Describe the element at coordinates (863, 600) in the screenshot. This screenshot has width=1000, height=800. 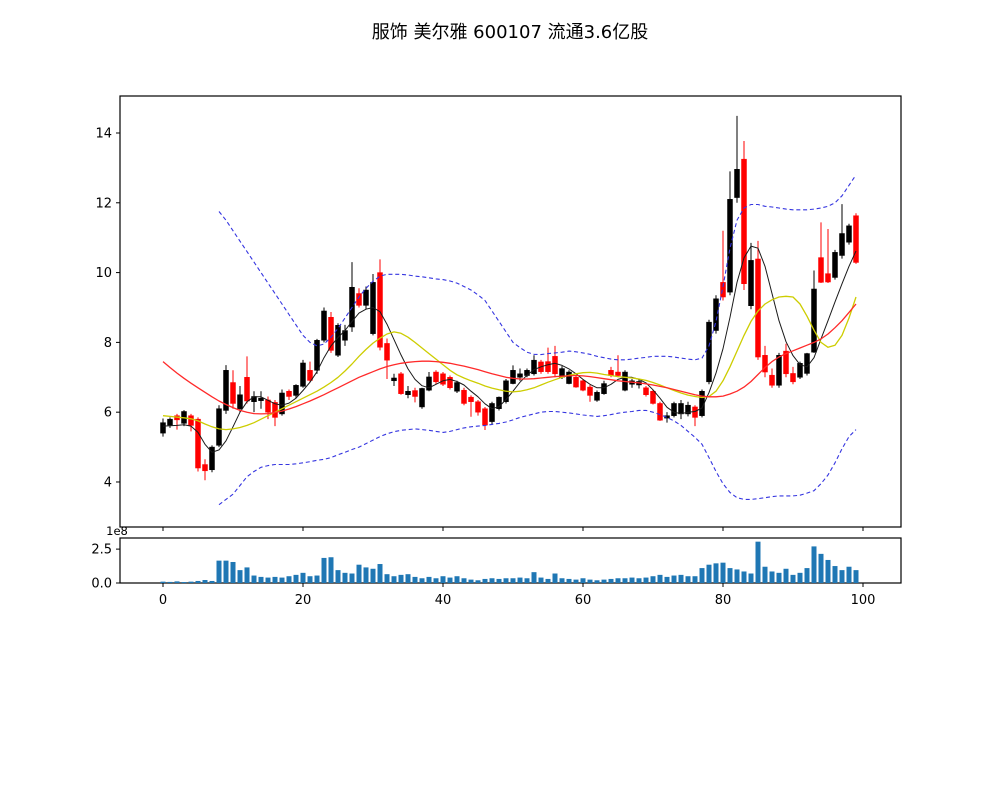
I see `x-tick-label: 100` at that location.